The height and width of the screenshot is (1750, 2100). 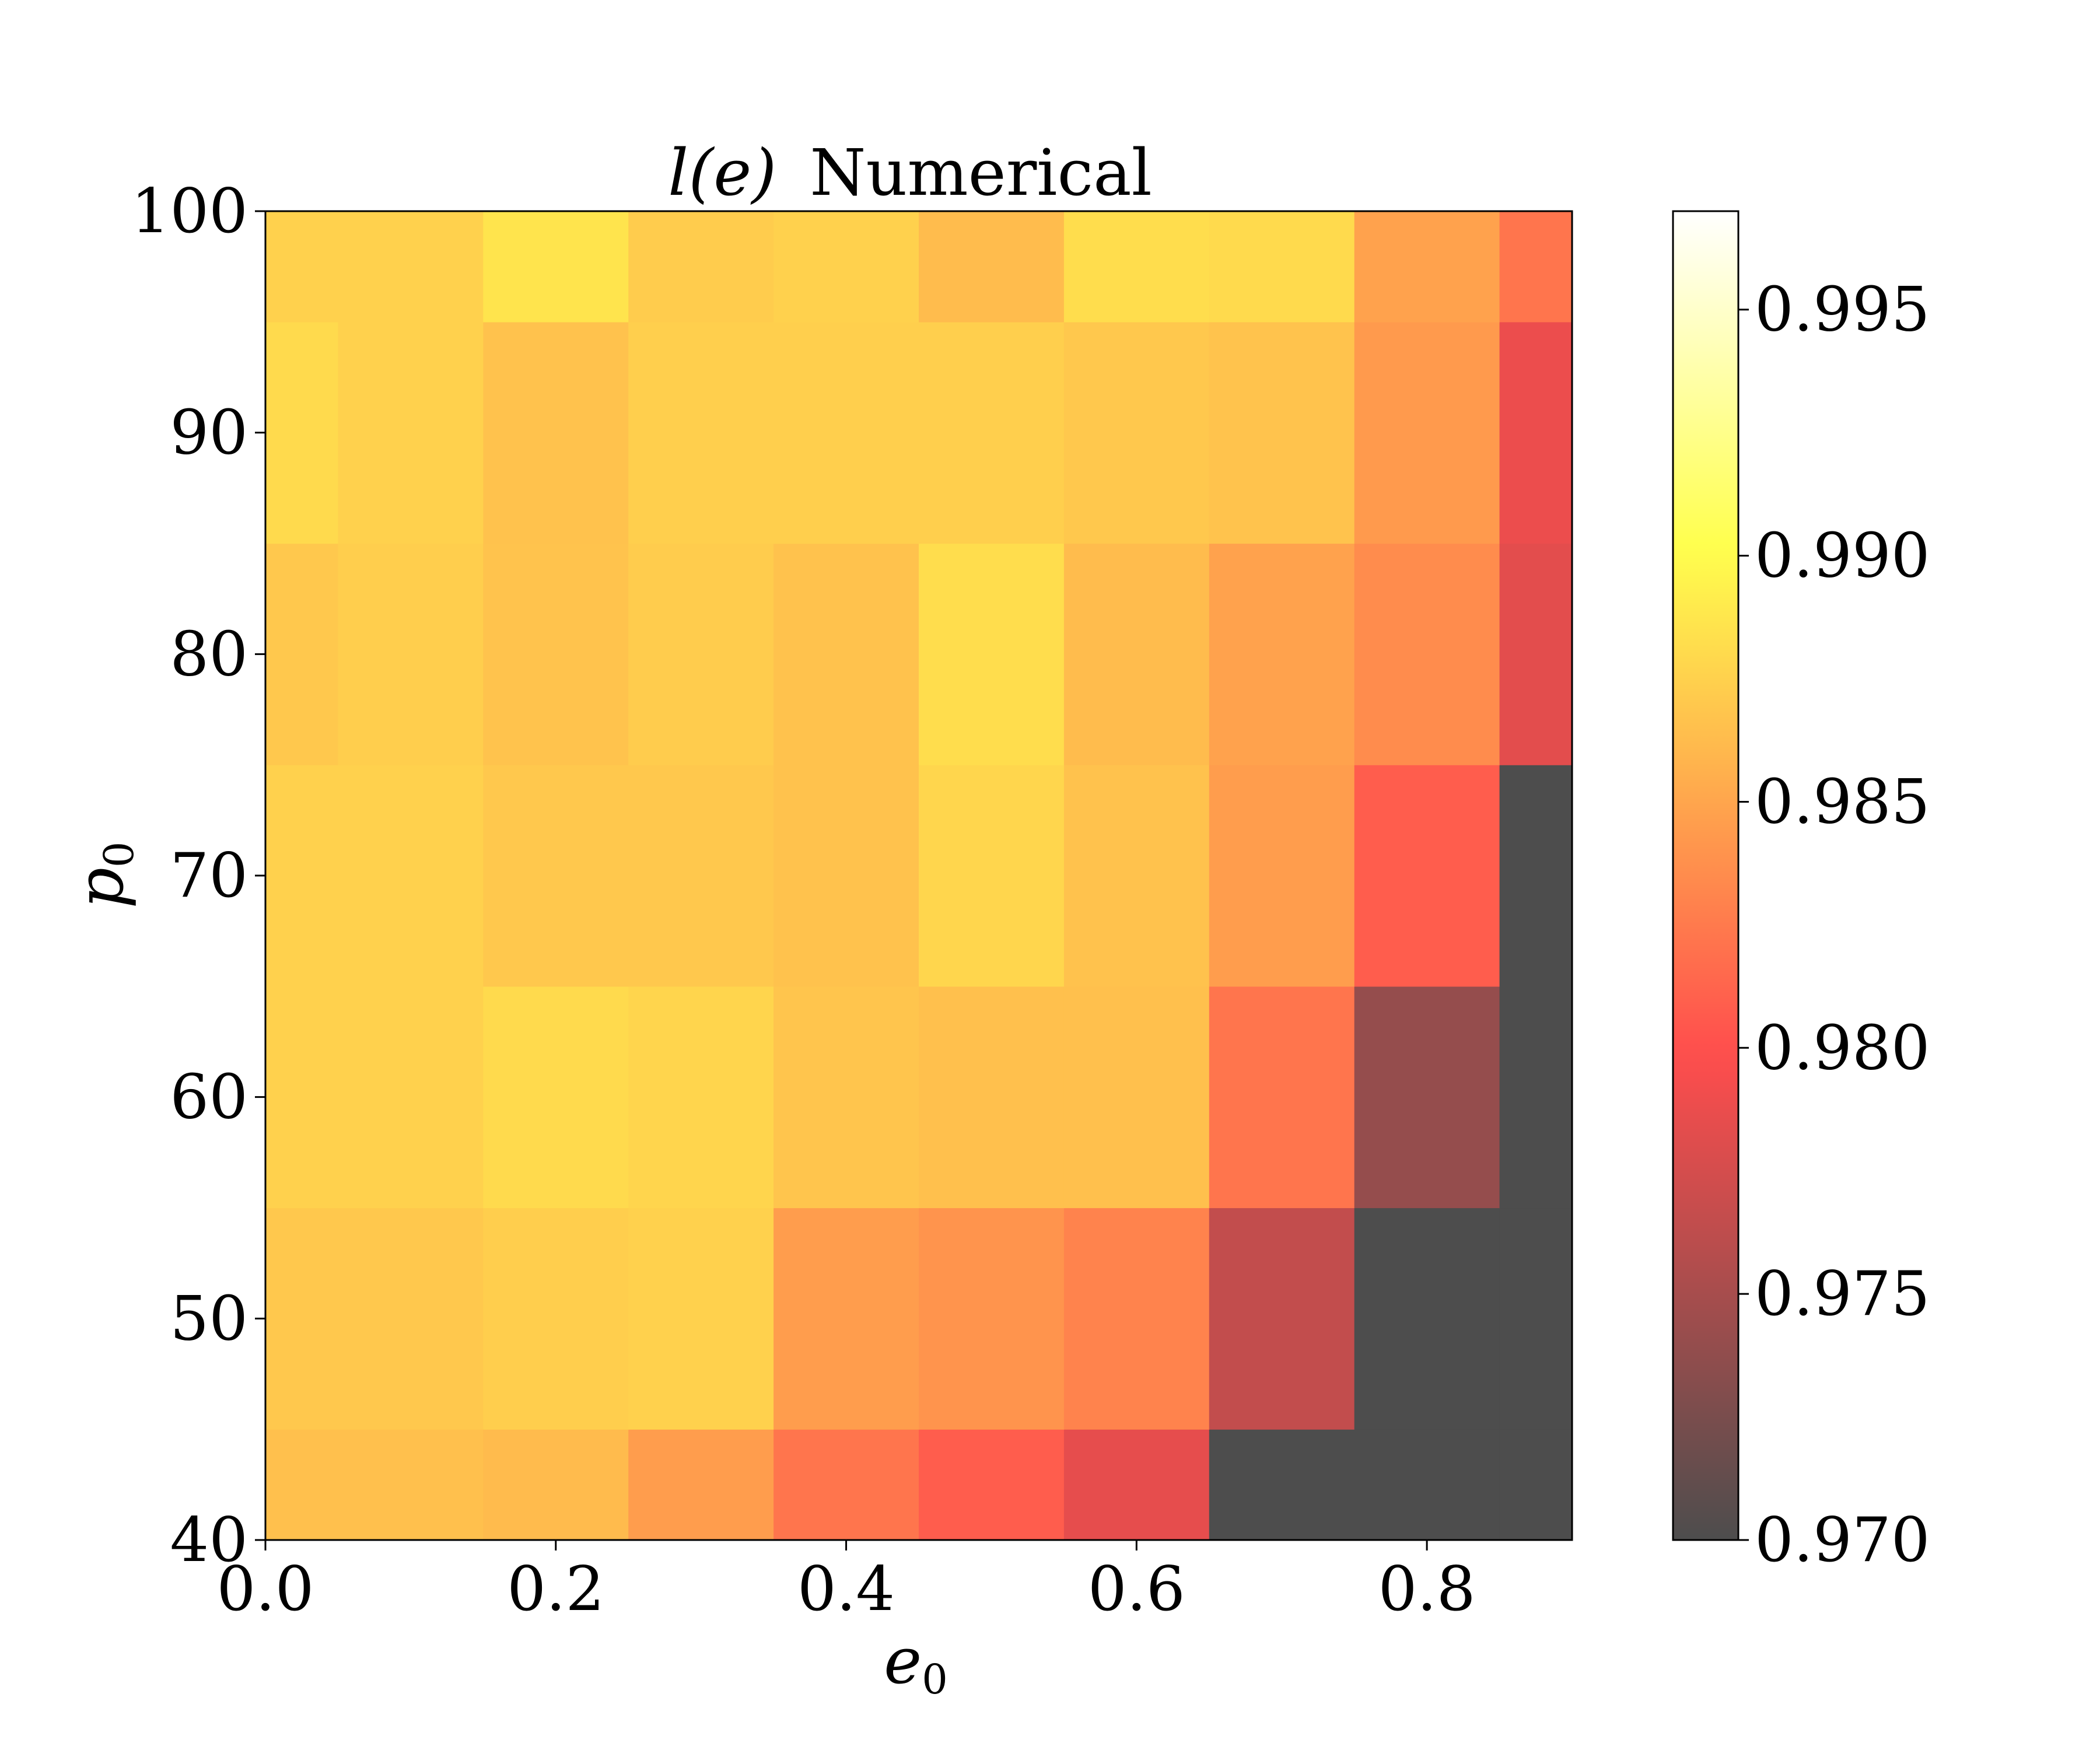 What do you see at coordinates (209, 654) in the screenshot?
I see `y-tick-label: 80` at bounding box center [209, 654].